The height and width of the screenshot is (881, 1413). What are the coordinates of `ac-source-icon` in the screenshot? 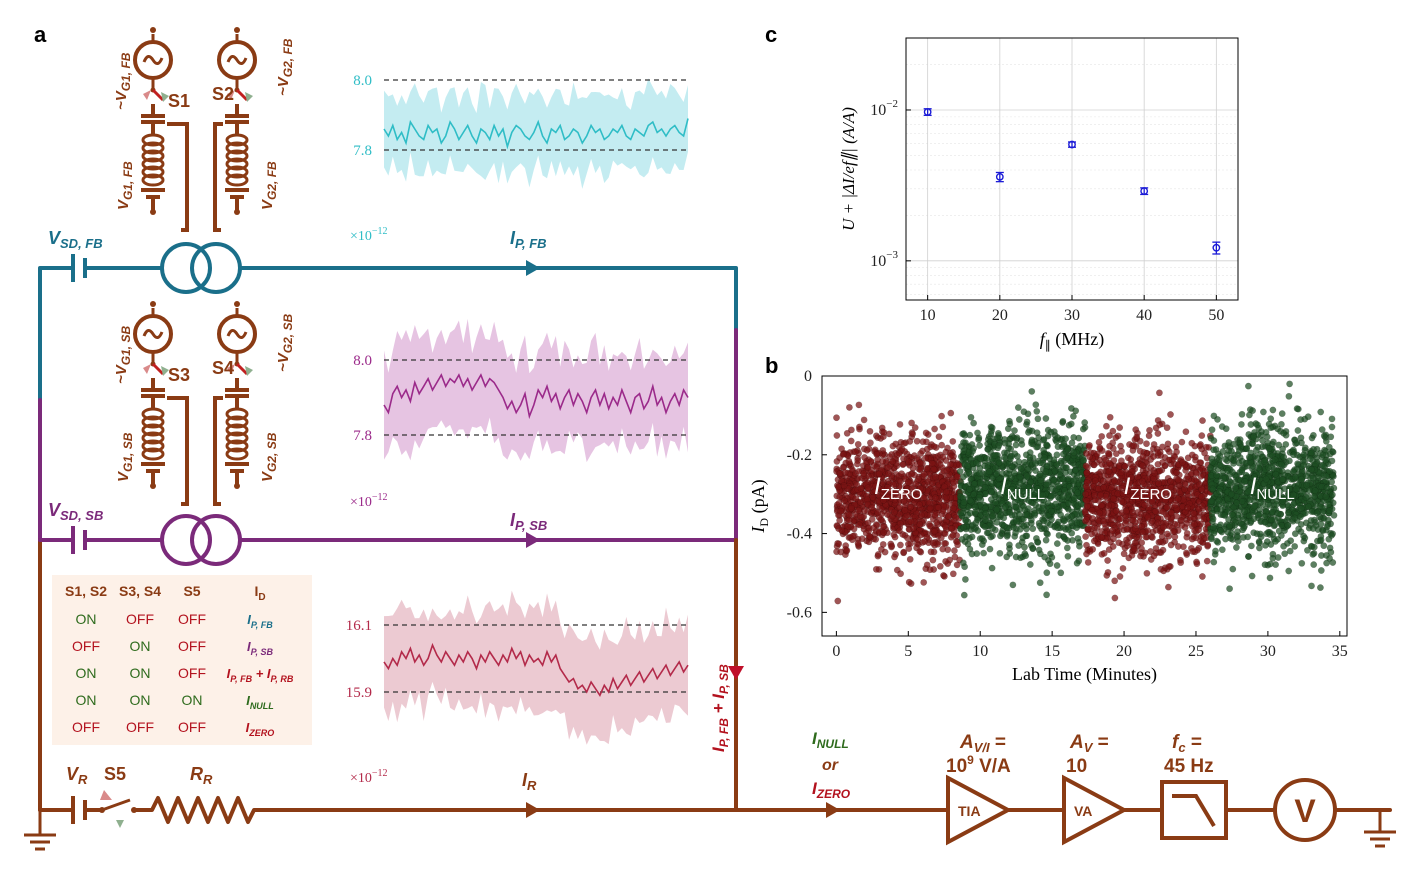 It's located at (153, 57).